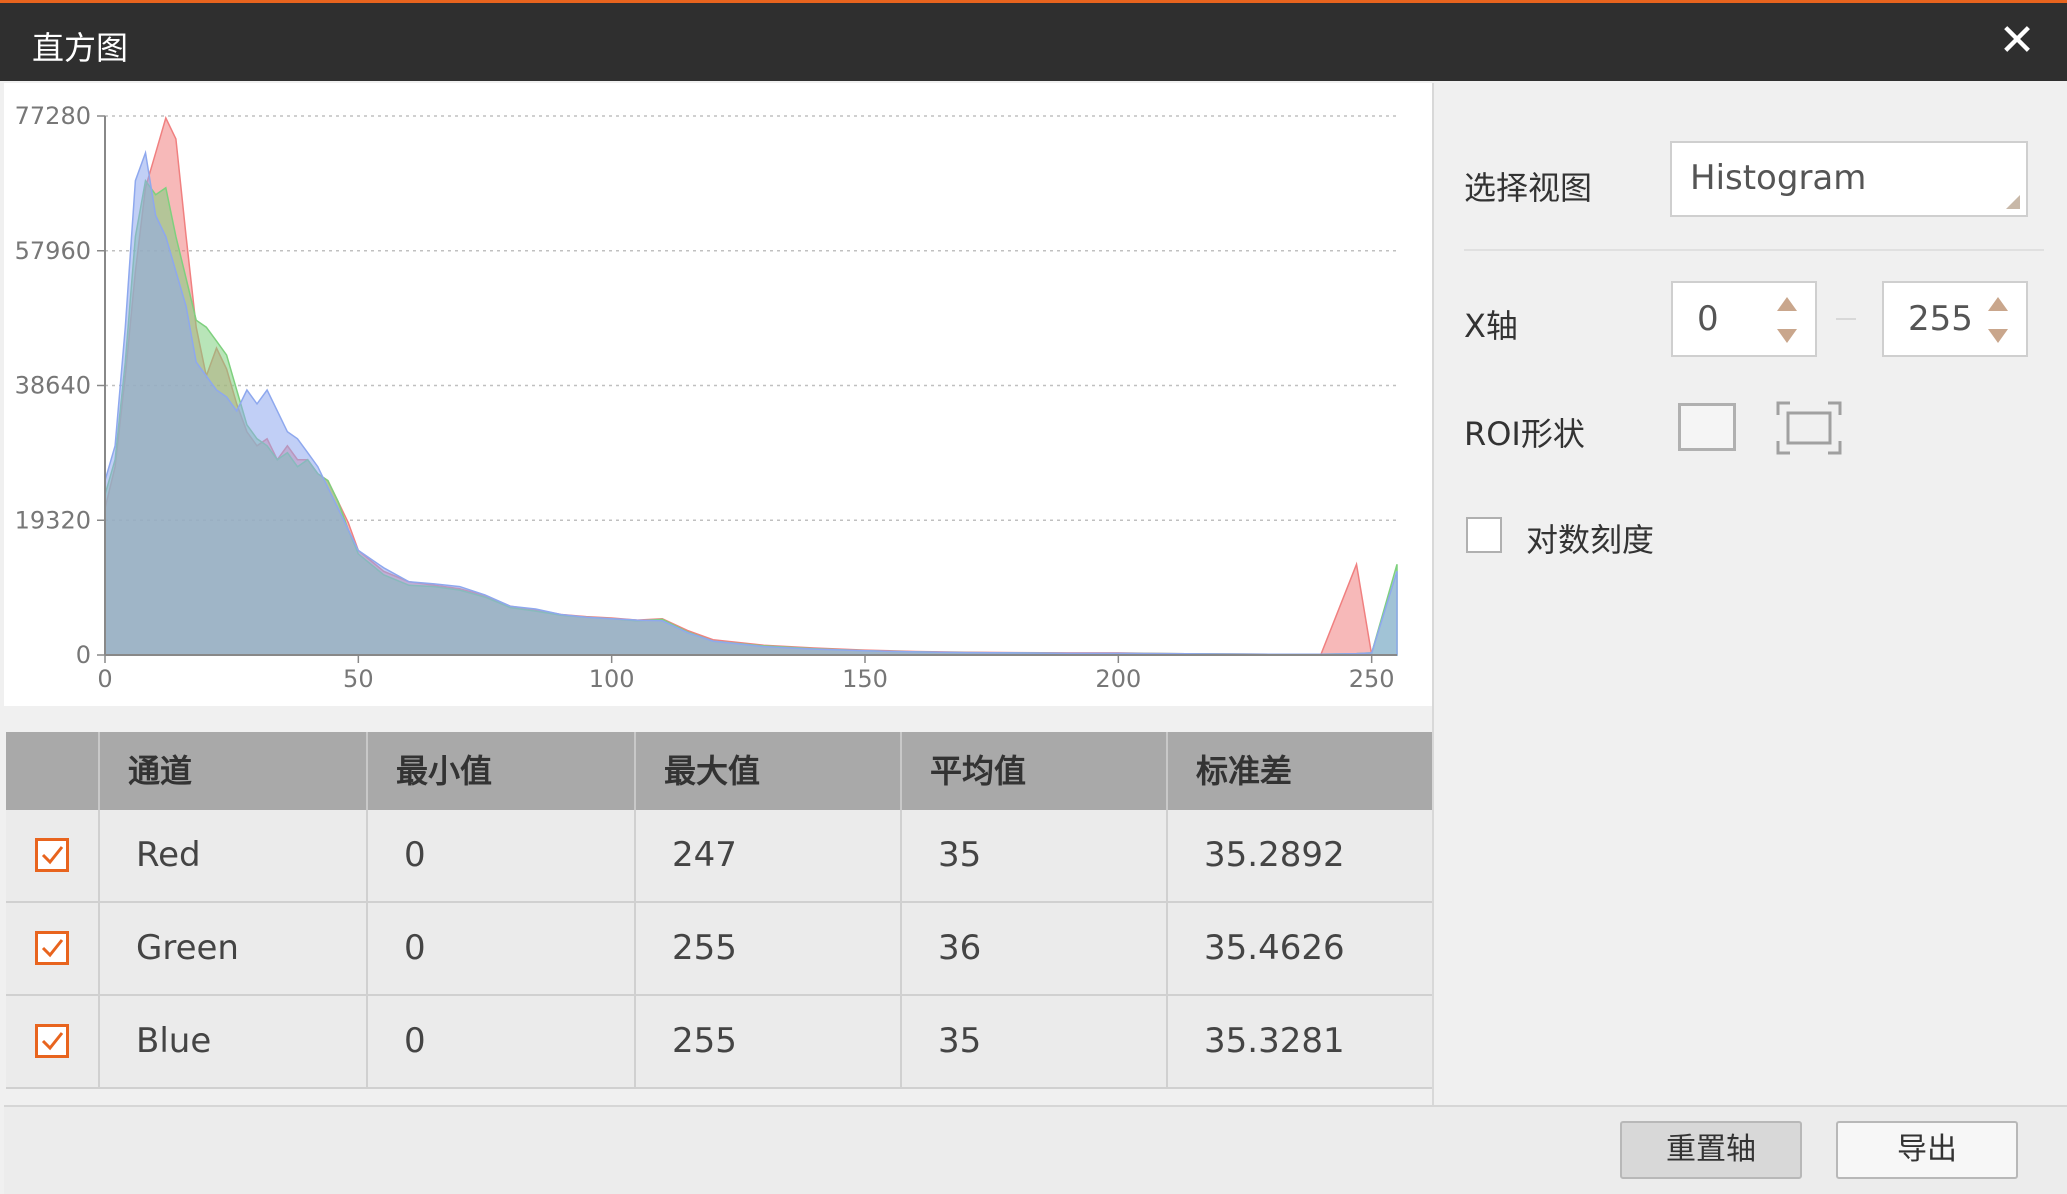 The width and height of the screenshot is (2067, 1194). What do you see at coordinates (83, 655) in the screenshot?
I see `y-tick-label: 0` at bounding box center [83, 655].